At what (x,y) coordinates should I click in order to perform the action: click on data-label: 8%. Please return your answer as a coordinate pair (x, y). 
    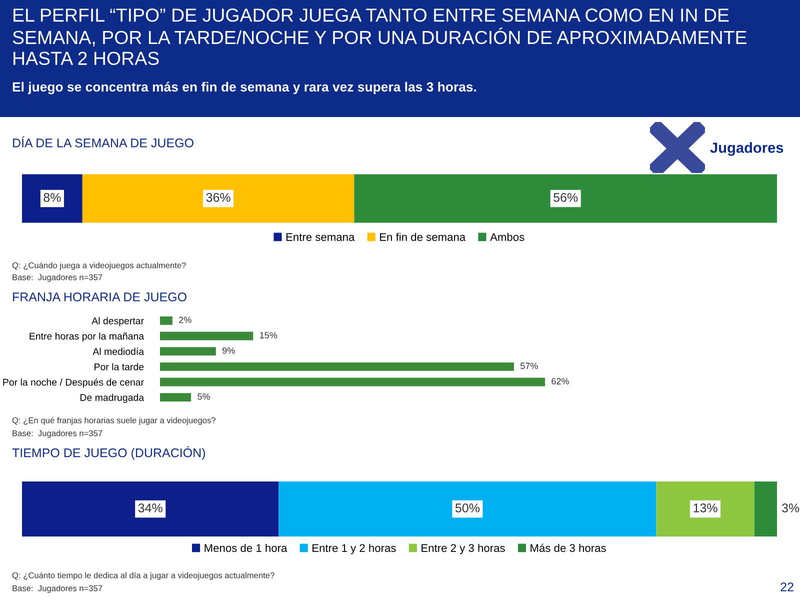
    Looking at the image, I should click on (52, 197).